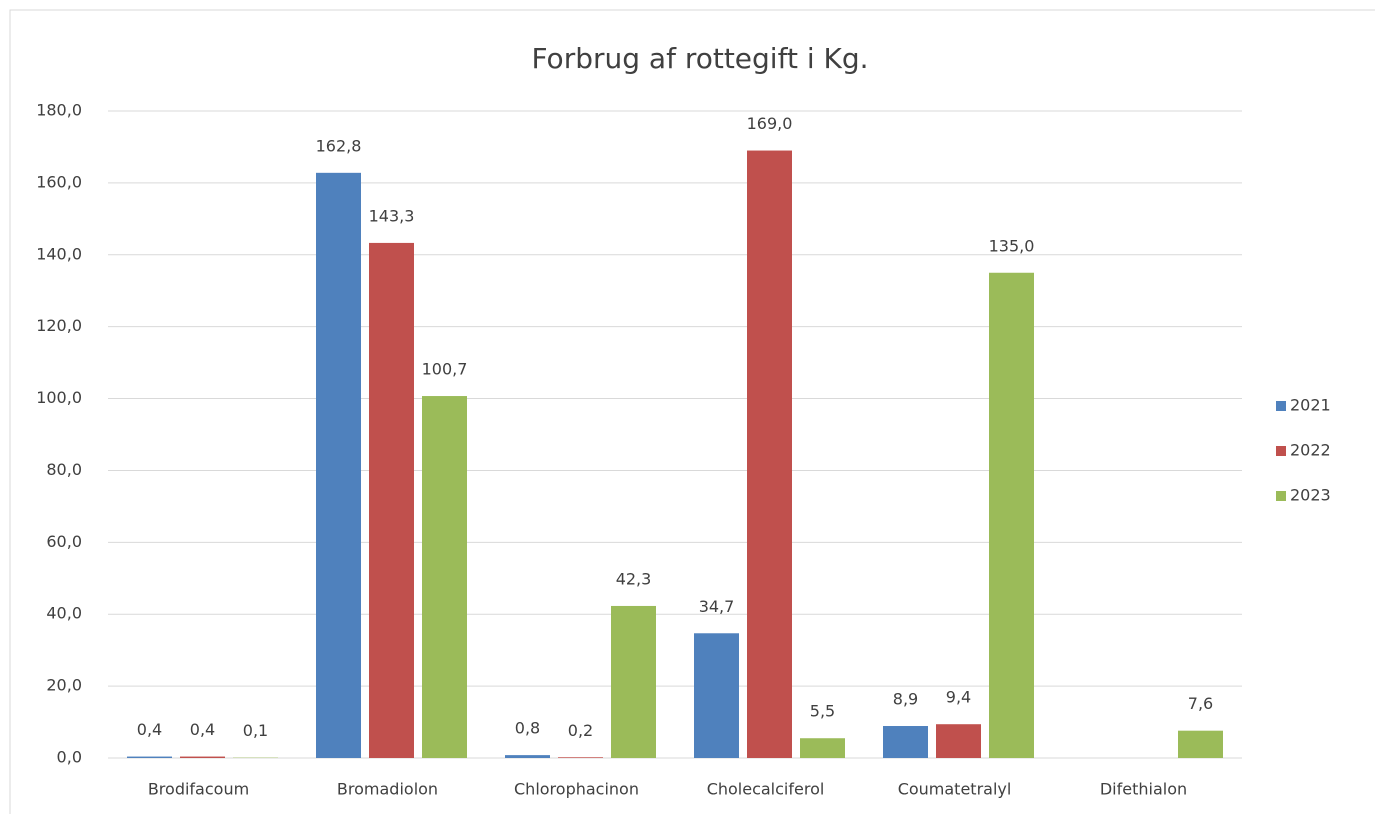 The image size is (1375, 814). I want to click on y-tick-label: 160,0, so click(59, 181).